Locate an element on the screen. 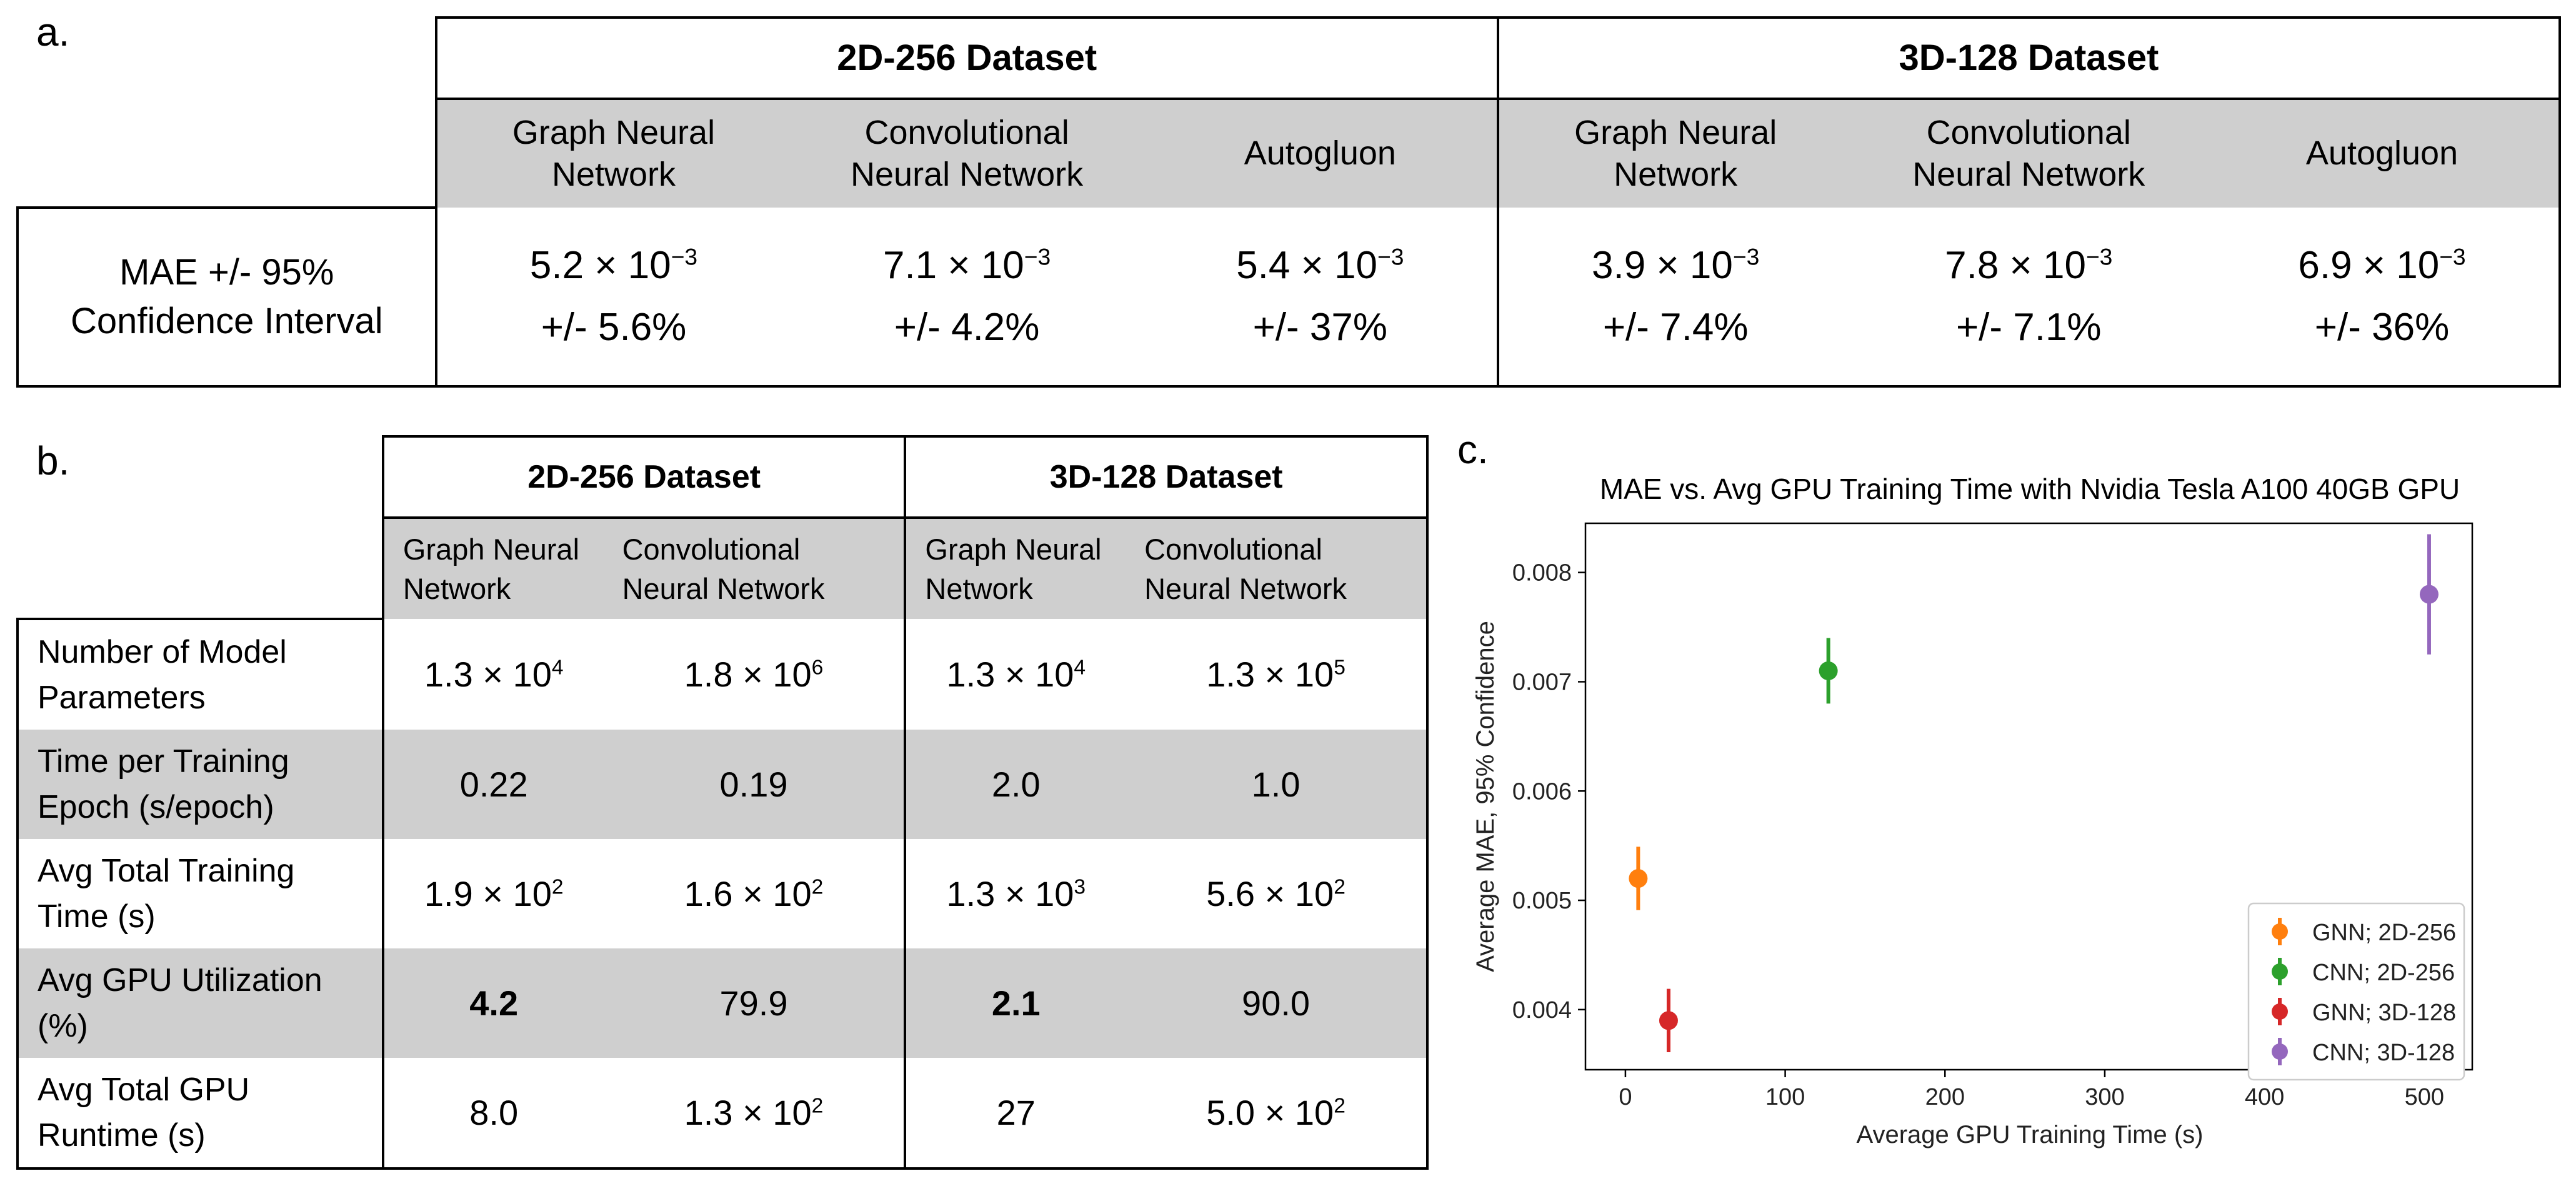 This screenshot has height=1191, width=2576. panel-label-c: c. is located at coordinates (1473, 449).